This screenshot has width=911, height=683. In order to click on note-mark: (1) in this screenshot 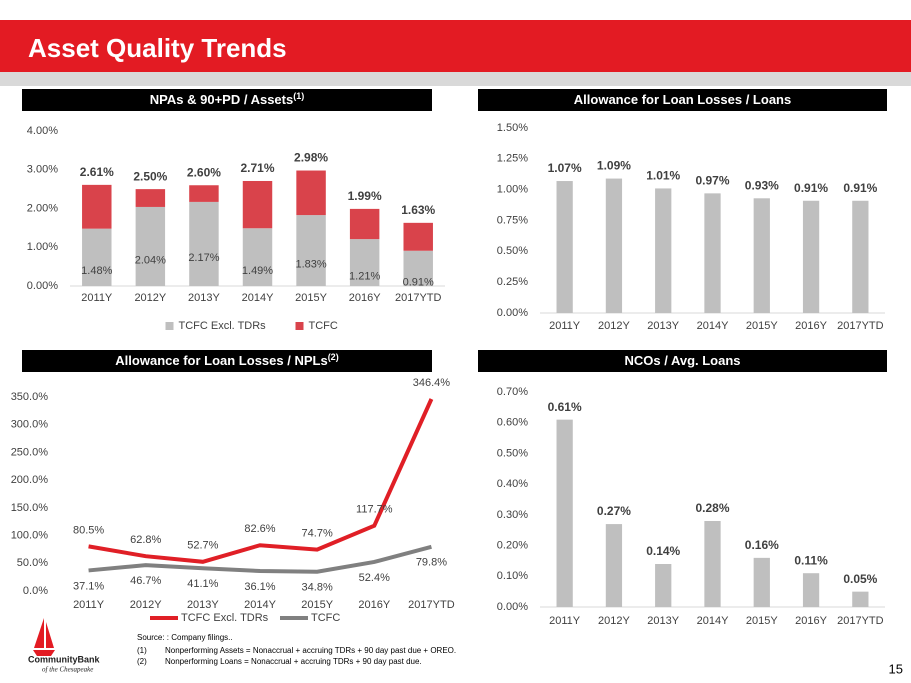, I will do `click(142, 650)`.